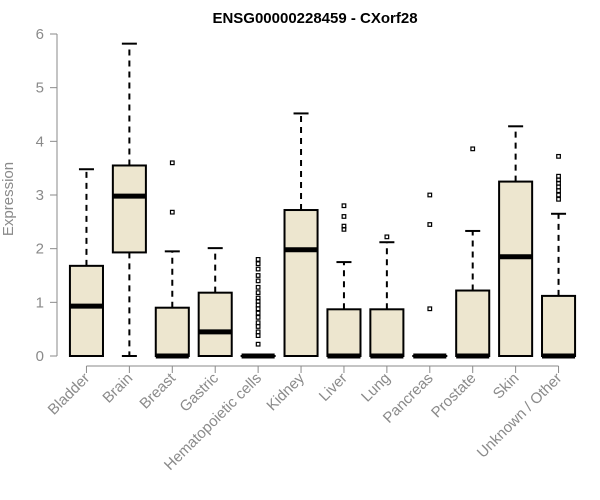 This screenshot has height=500, width=600. I want to click on x-tick-label: Bladder, so click(69, 394).